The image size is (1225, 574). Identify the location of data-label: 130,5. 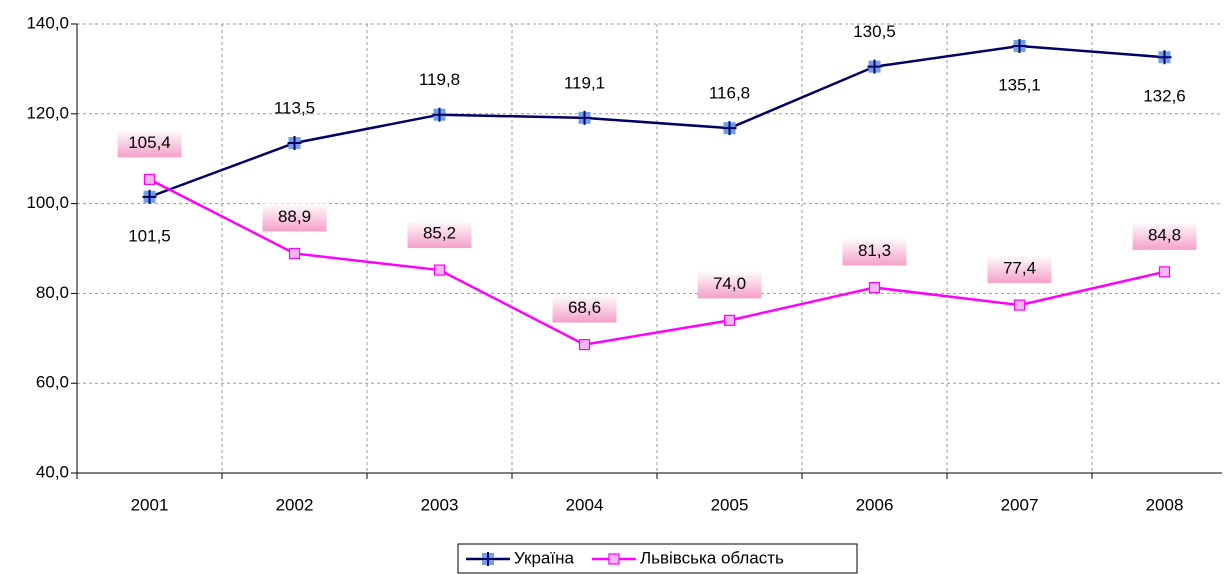
(874, 31).